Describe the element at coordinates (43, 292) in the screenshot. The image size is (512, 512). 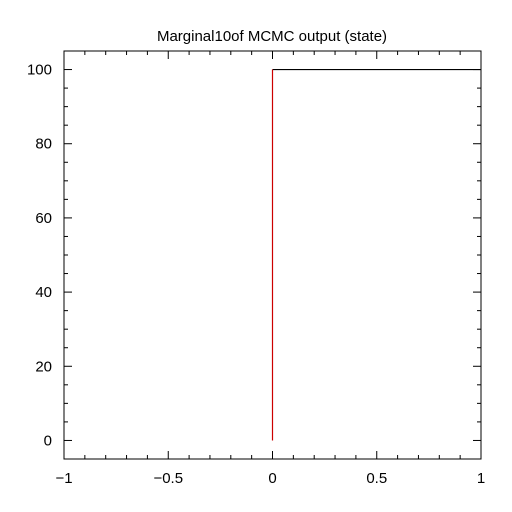
I see `y-tick-label: 40` at that location.